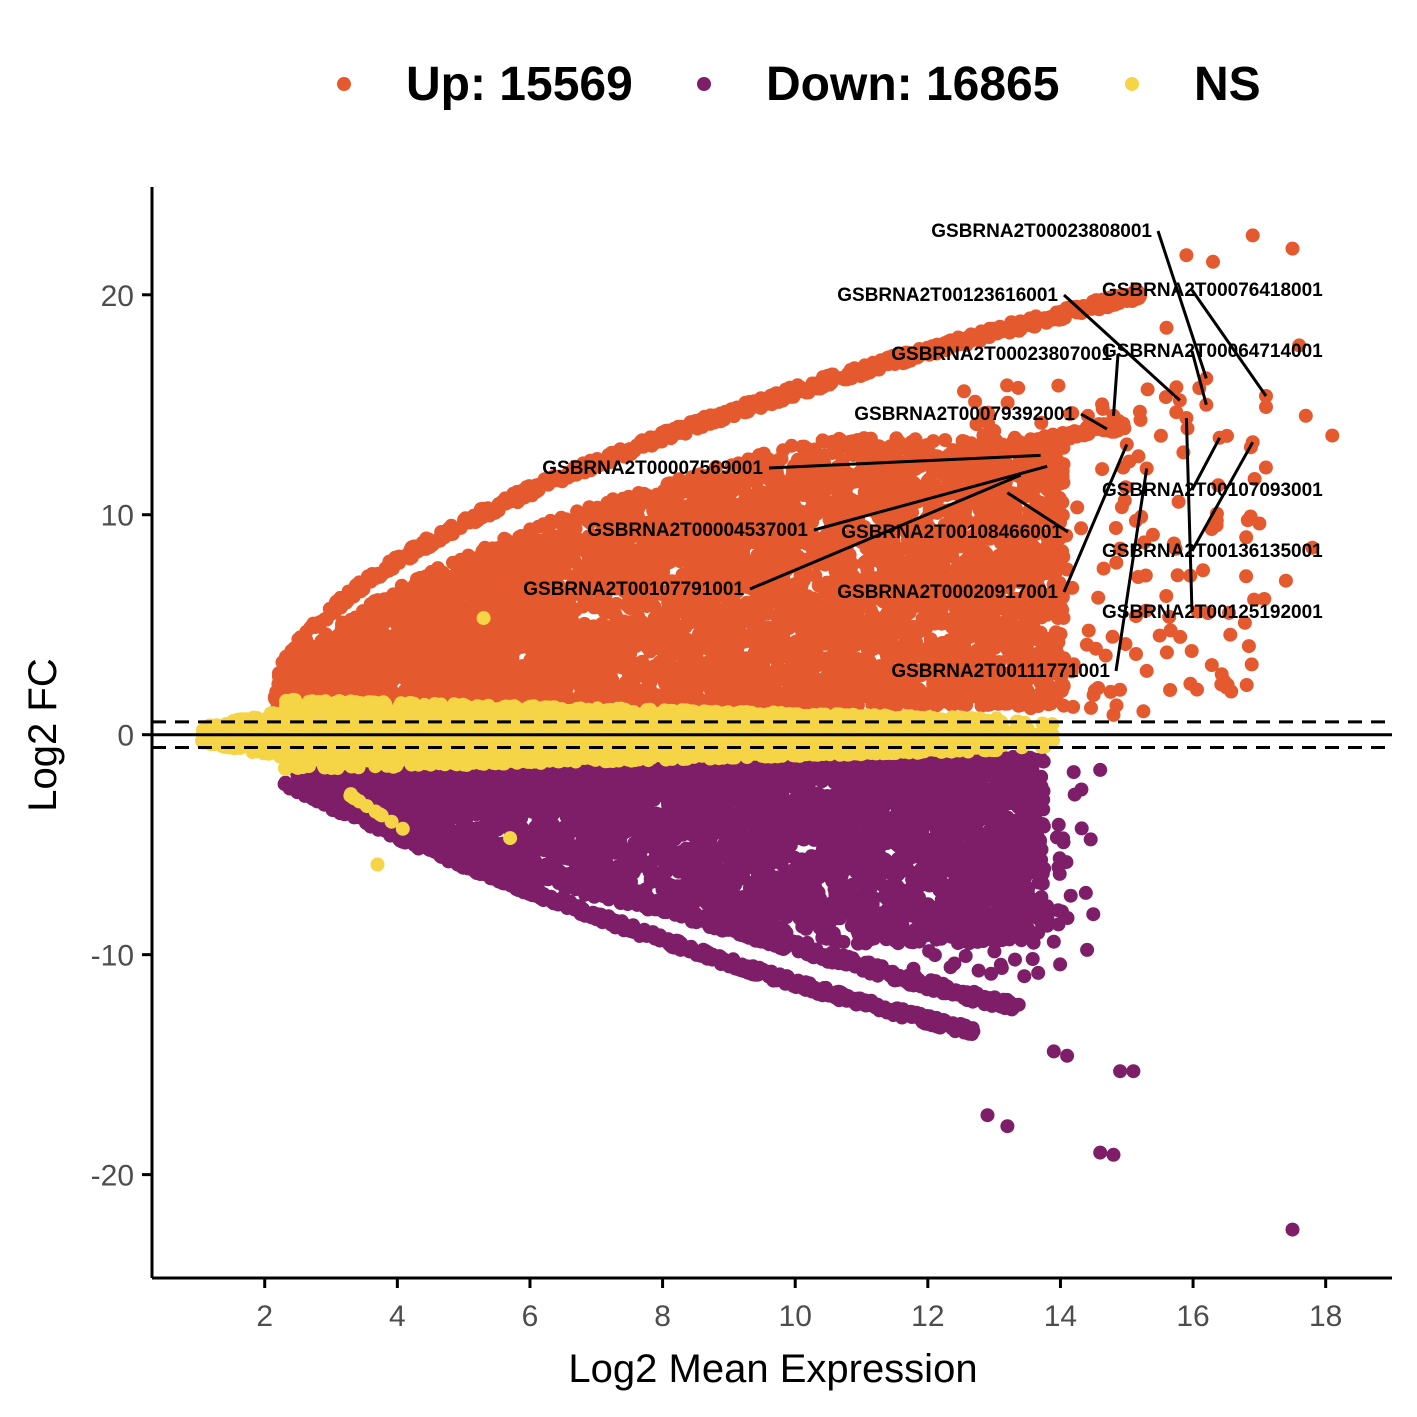 The image size is (1417, 1417). Describe the element at coordinates (344, 84) in the screenshot. I see `legend-up-dot-icon` at that location.